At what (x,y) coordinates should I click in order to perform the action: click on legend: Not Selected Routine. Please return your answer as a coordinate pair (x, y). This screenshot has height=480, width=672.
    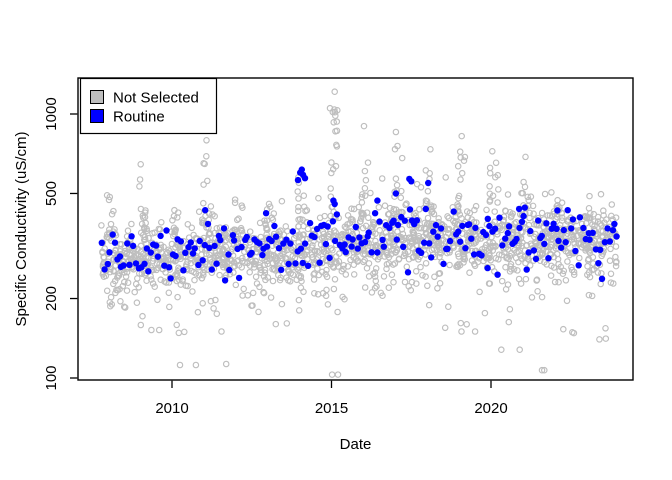
    Looking at the image, I should click on (148, 106).